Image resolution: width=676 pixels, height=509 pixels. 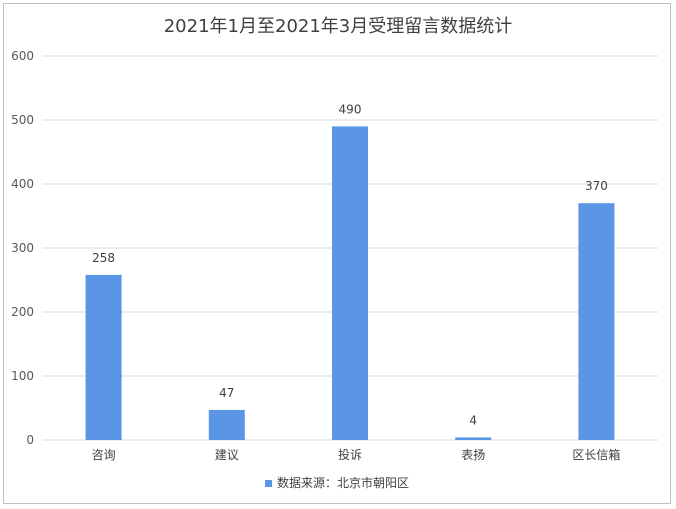 I want to click on y-tick-label: 500, so click(x=22, y=120).